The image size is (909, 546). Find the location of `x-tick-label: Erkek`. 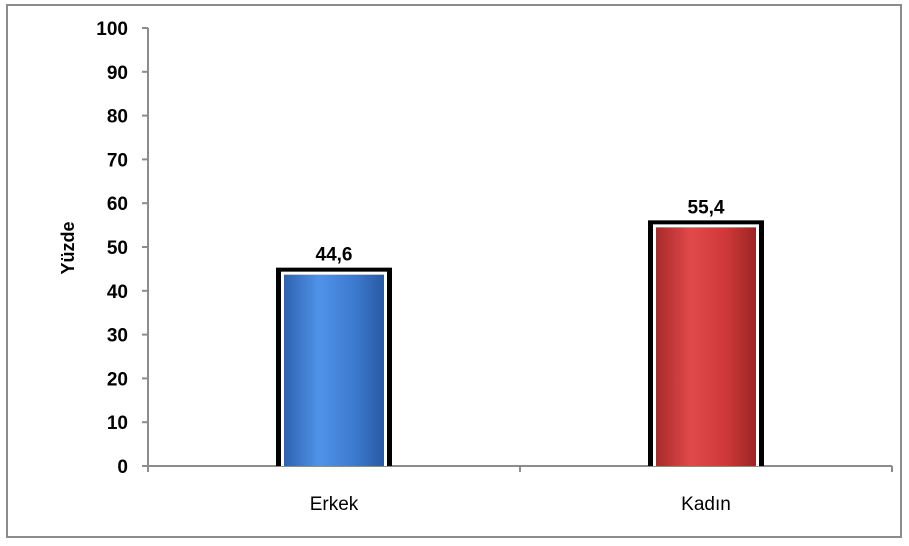

x-tick-label: Erkek is located at coordinates (334, 504).